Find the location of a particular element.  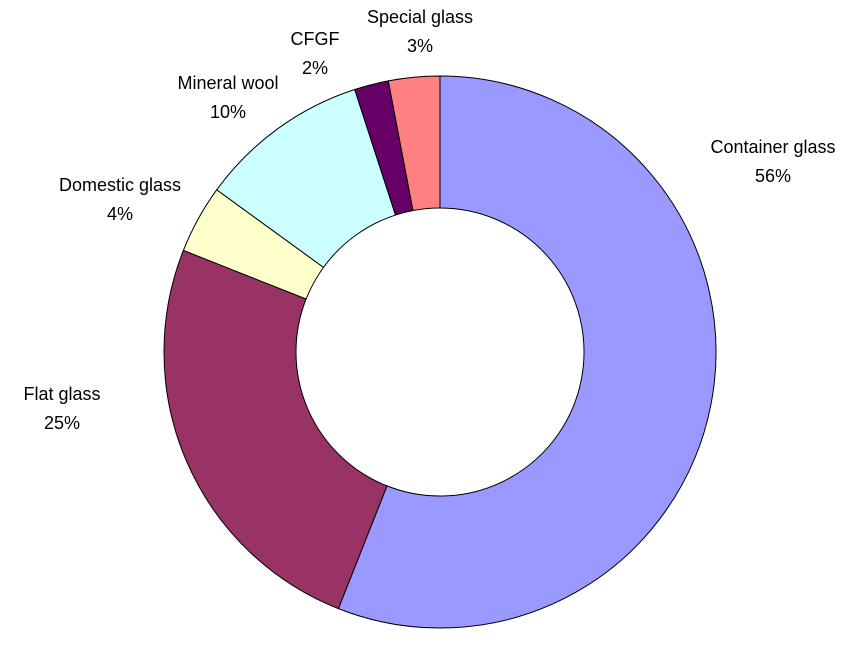

slice-label: Special glass is located at coordinates (420, 17).